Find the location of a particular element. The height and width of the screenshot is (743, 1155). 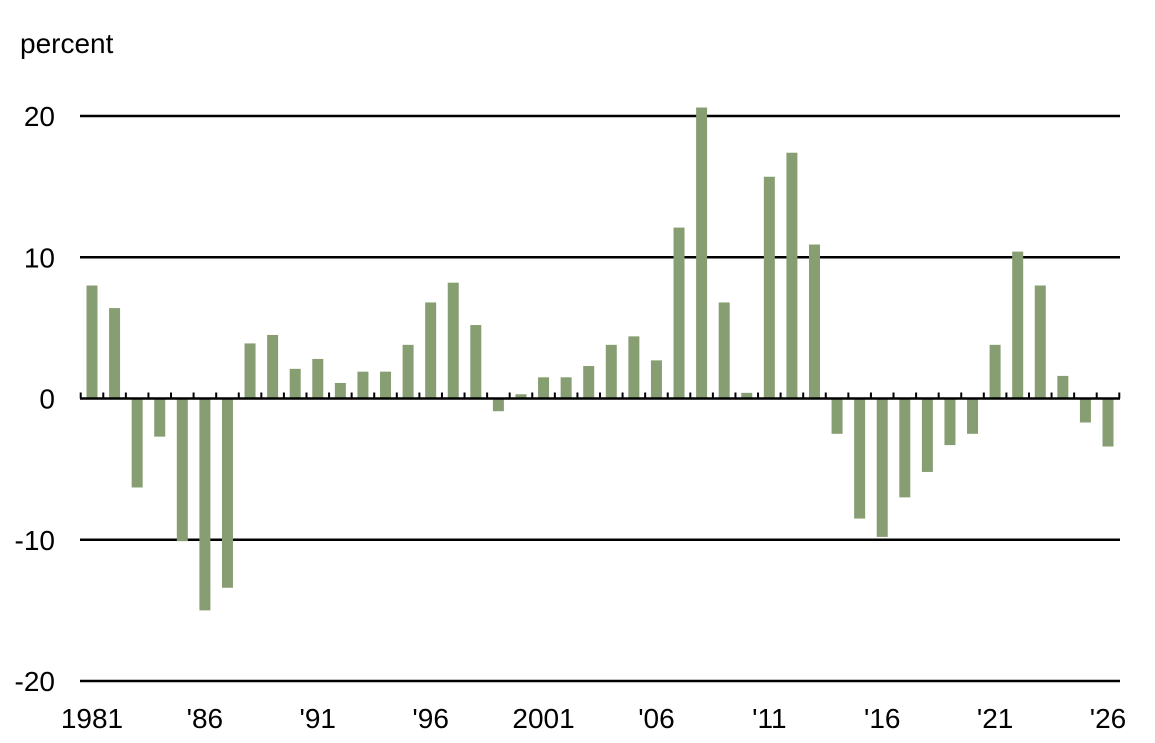

bar-1985 is located at coordinates (182, 470).